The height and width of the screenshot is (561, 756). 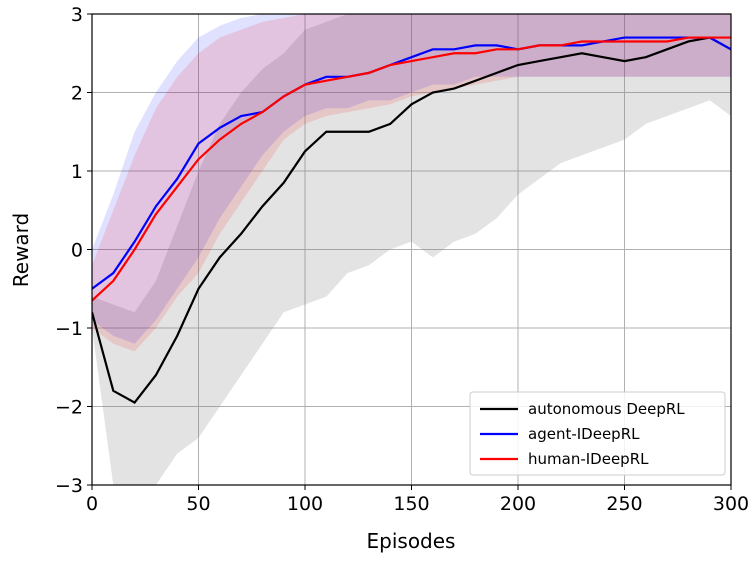 What do you see at coordinates (92, 504) in the screenshot?
I see `x-tick-label: 0` at bounding box center [92, 504].